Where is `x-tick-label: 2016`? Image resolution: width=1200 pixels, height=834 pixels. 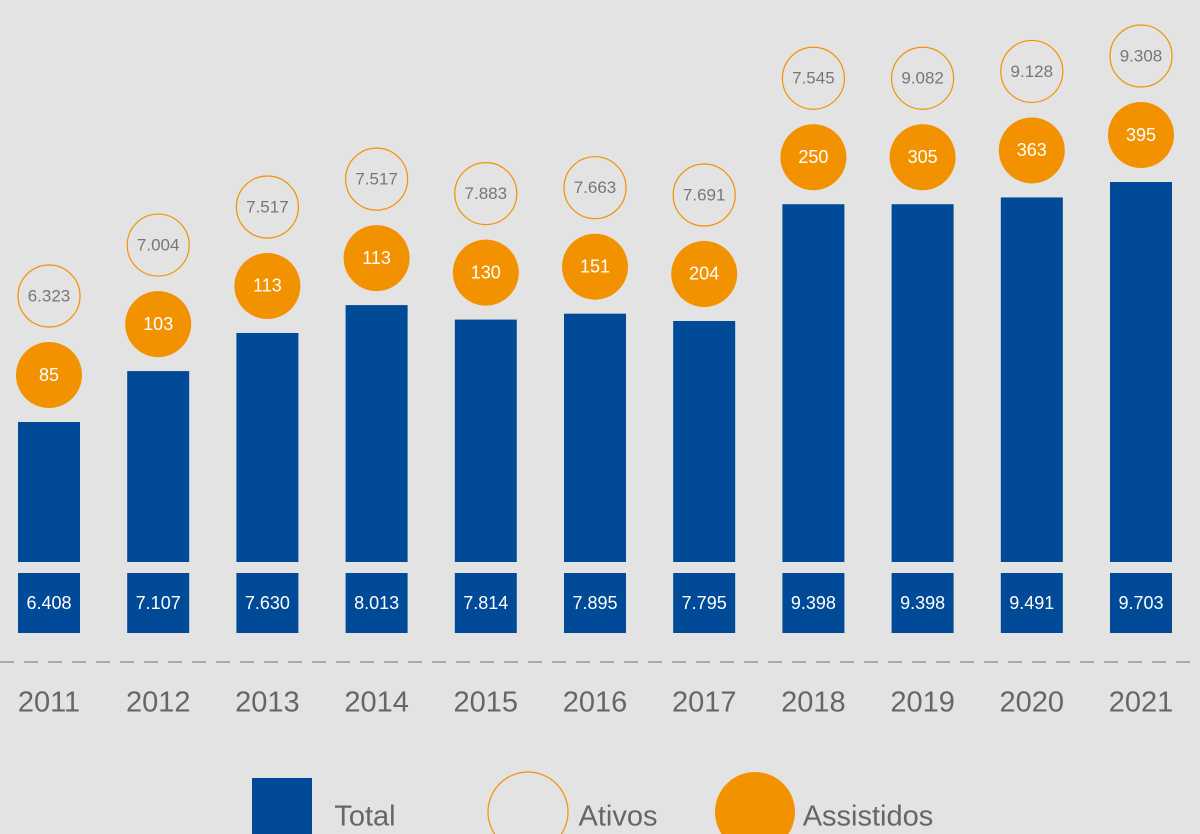 x-tick-label: 2016 is located at coordinates (595, 703).